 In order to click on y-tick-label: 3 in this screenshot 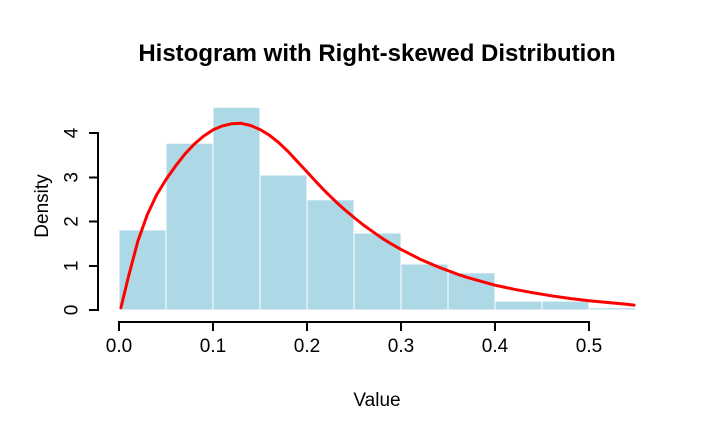, I will do `click(72, 177)`.